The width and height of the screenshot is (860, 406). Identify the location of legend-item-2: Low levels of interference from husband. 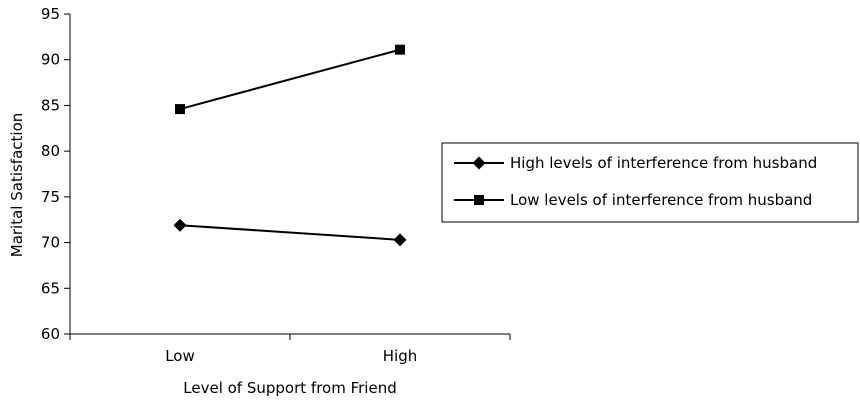
(633, 200).